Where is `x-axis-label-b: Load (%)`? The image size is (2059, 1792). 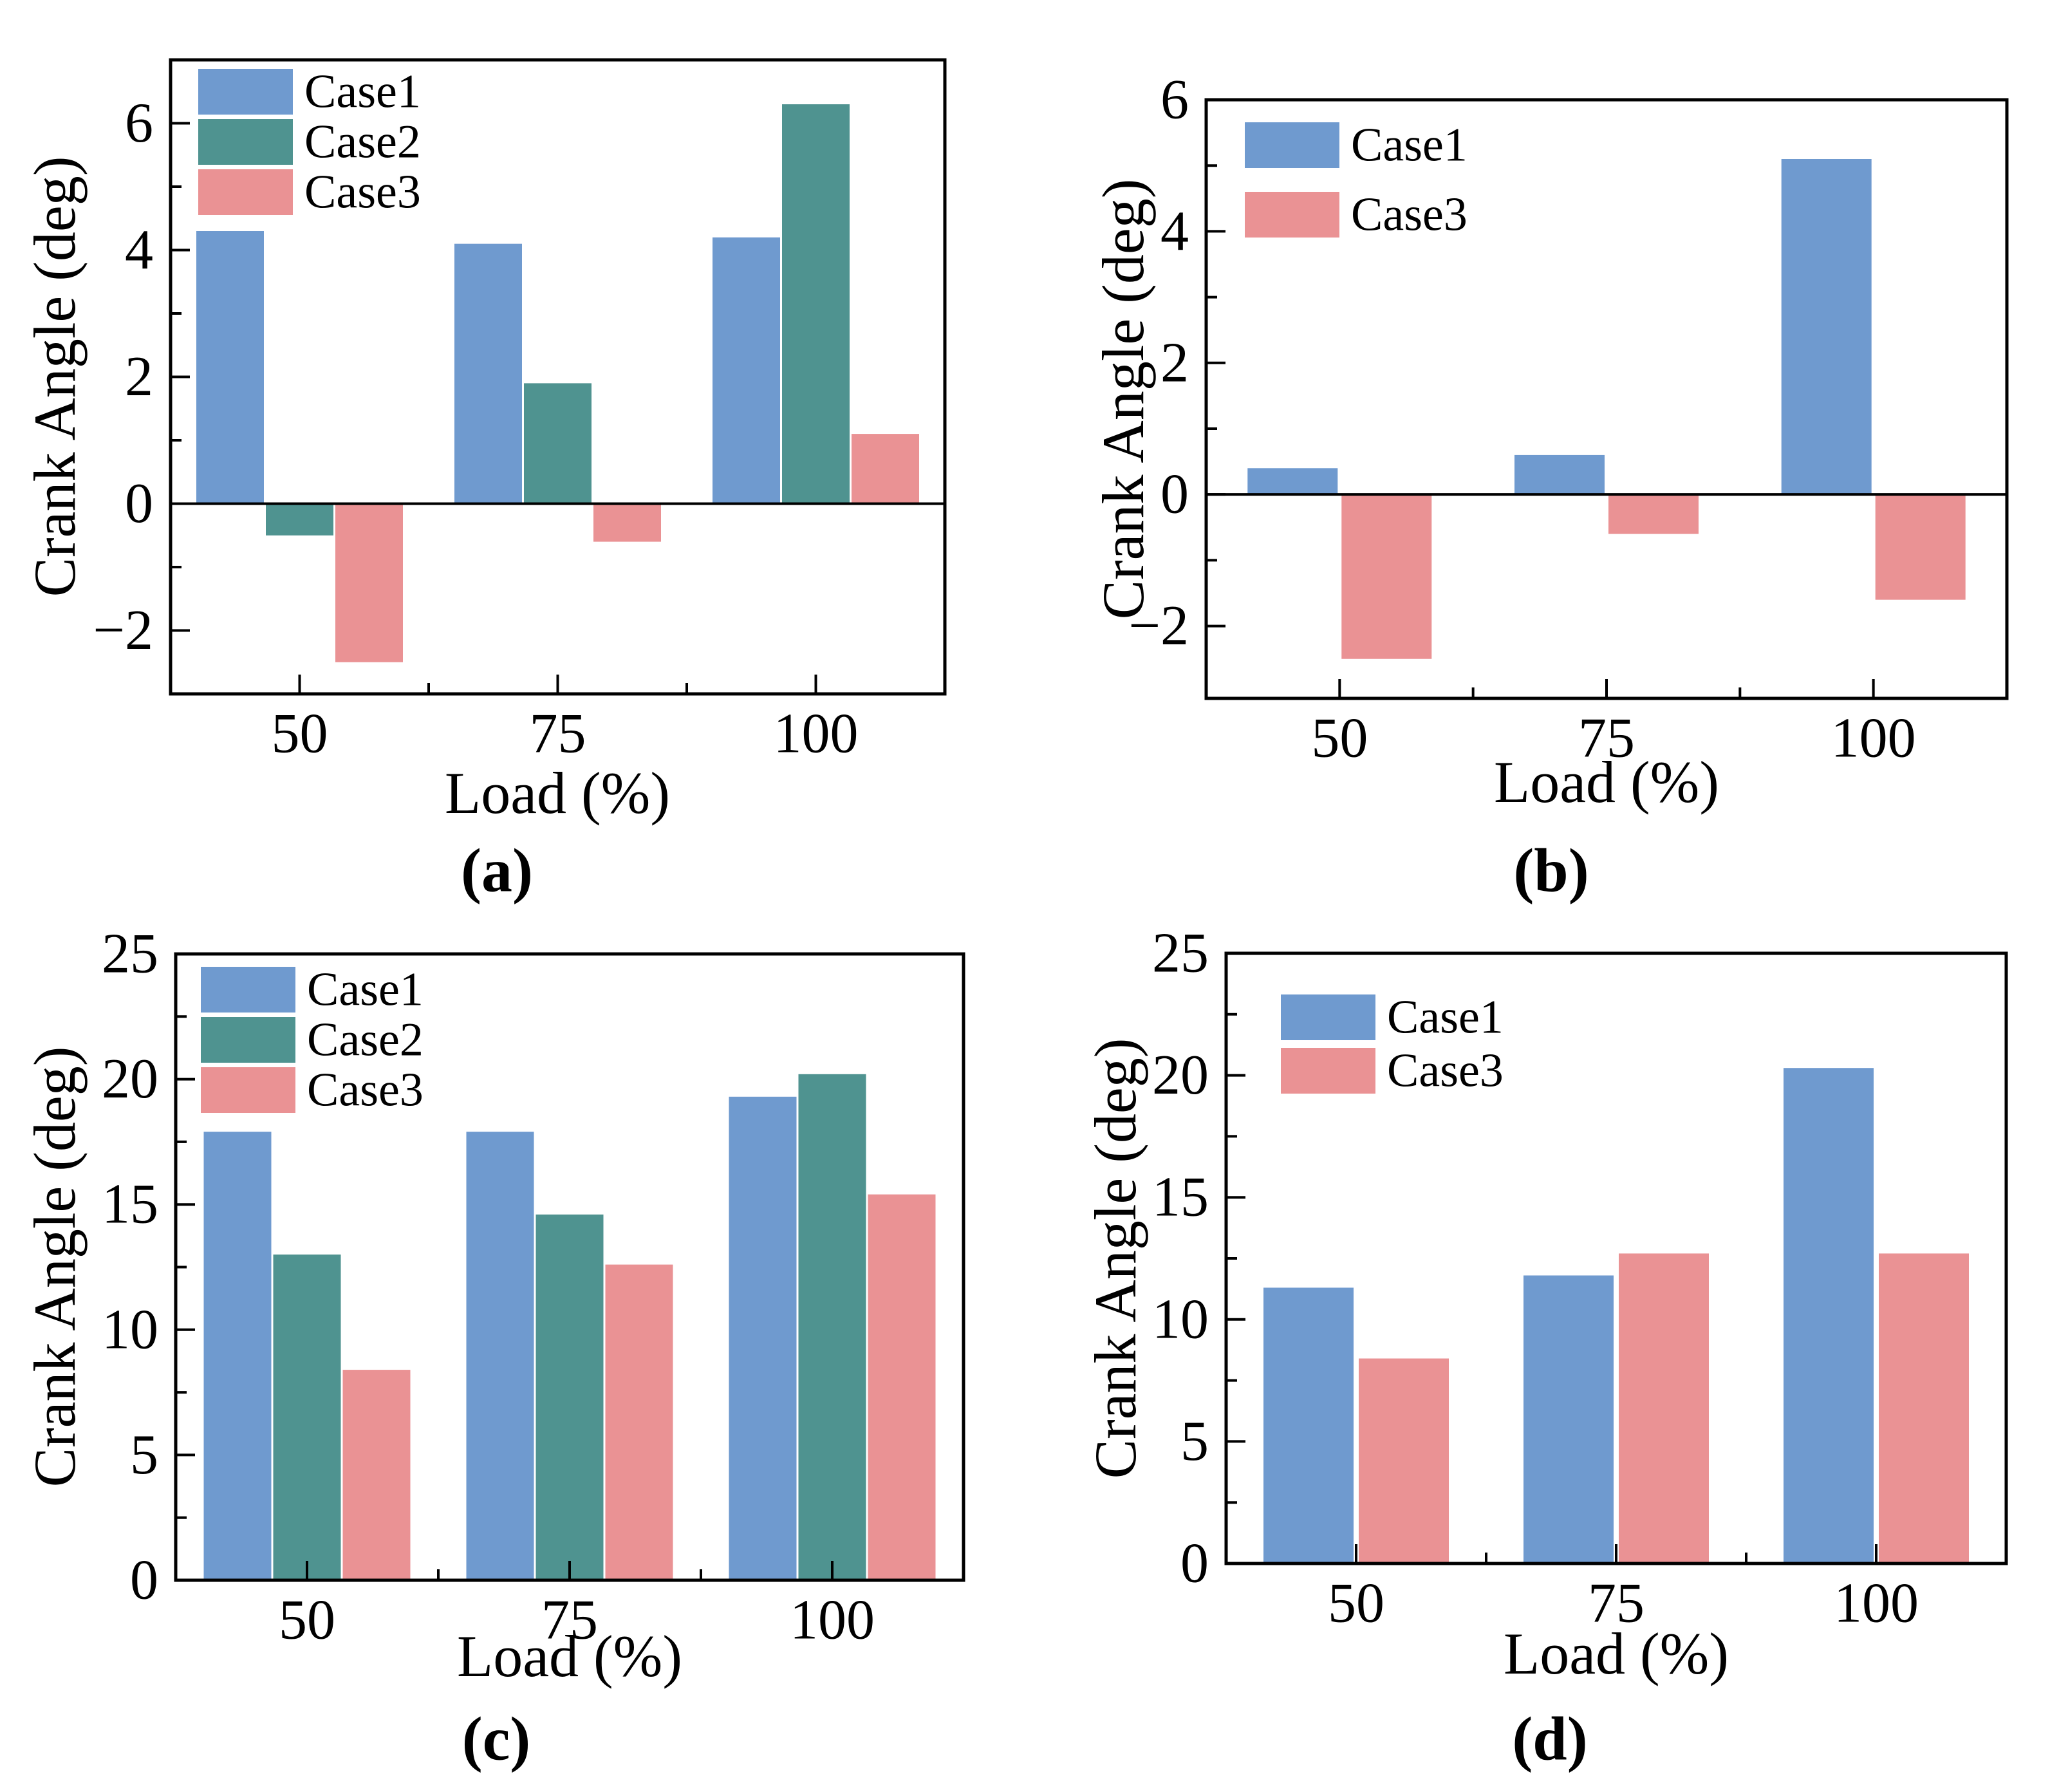
x-axis-label-b: Load (%) is located at coordinates (1606, 782).